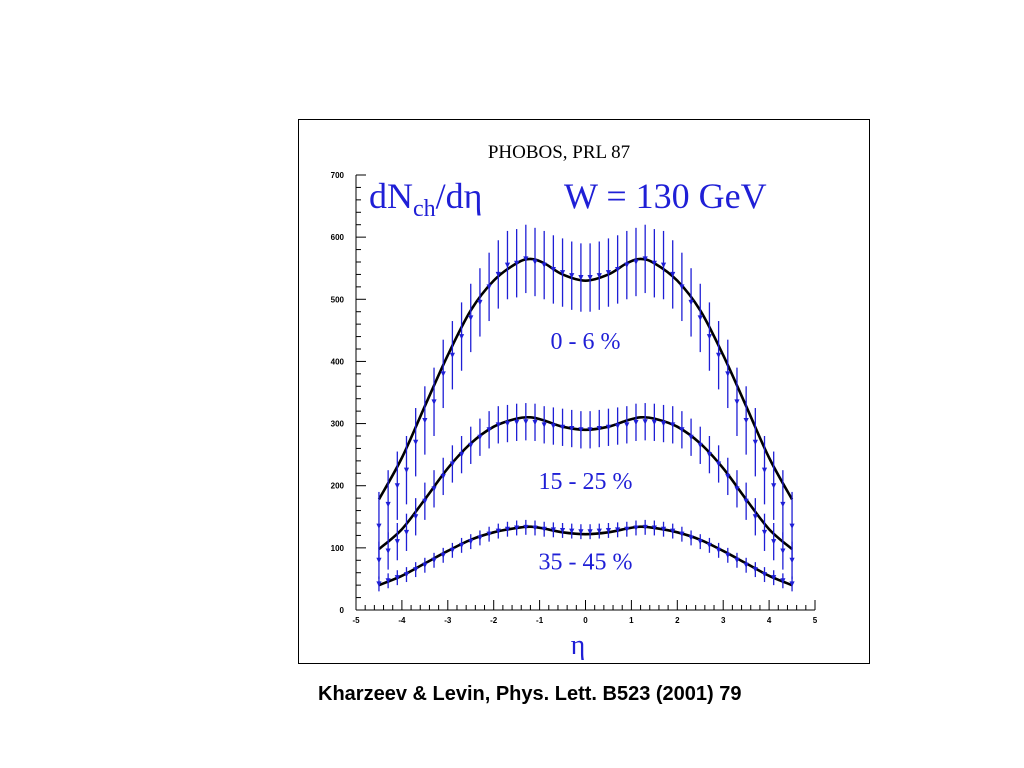 The width and height of the screenshot is (1024, 768). I want to click on y-tick-label: 600, so click(338, 237).